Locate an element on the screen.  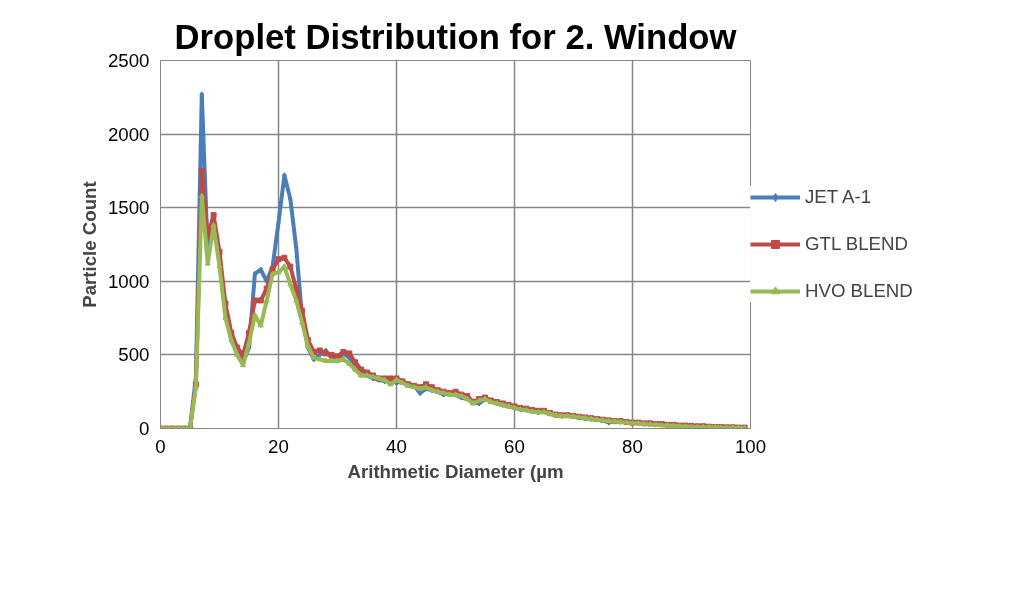
x-tick-label: 0 is located at coordinates (160, 446).